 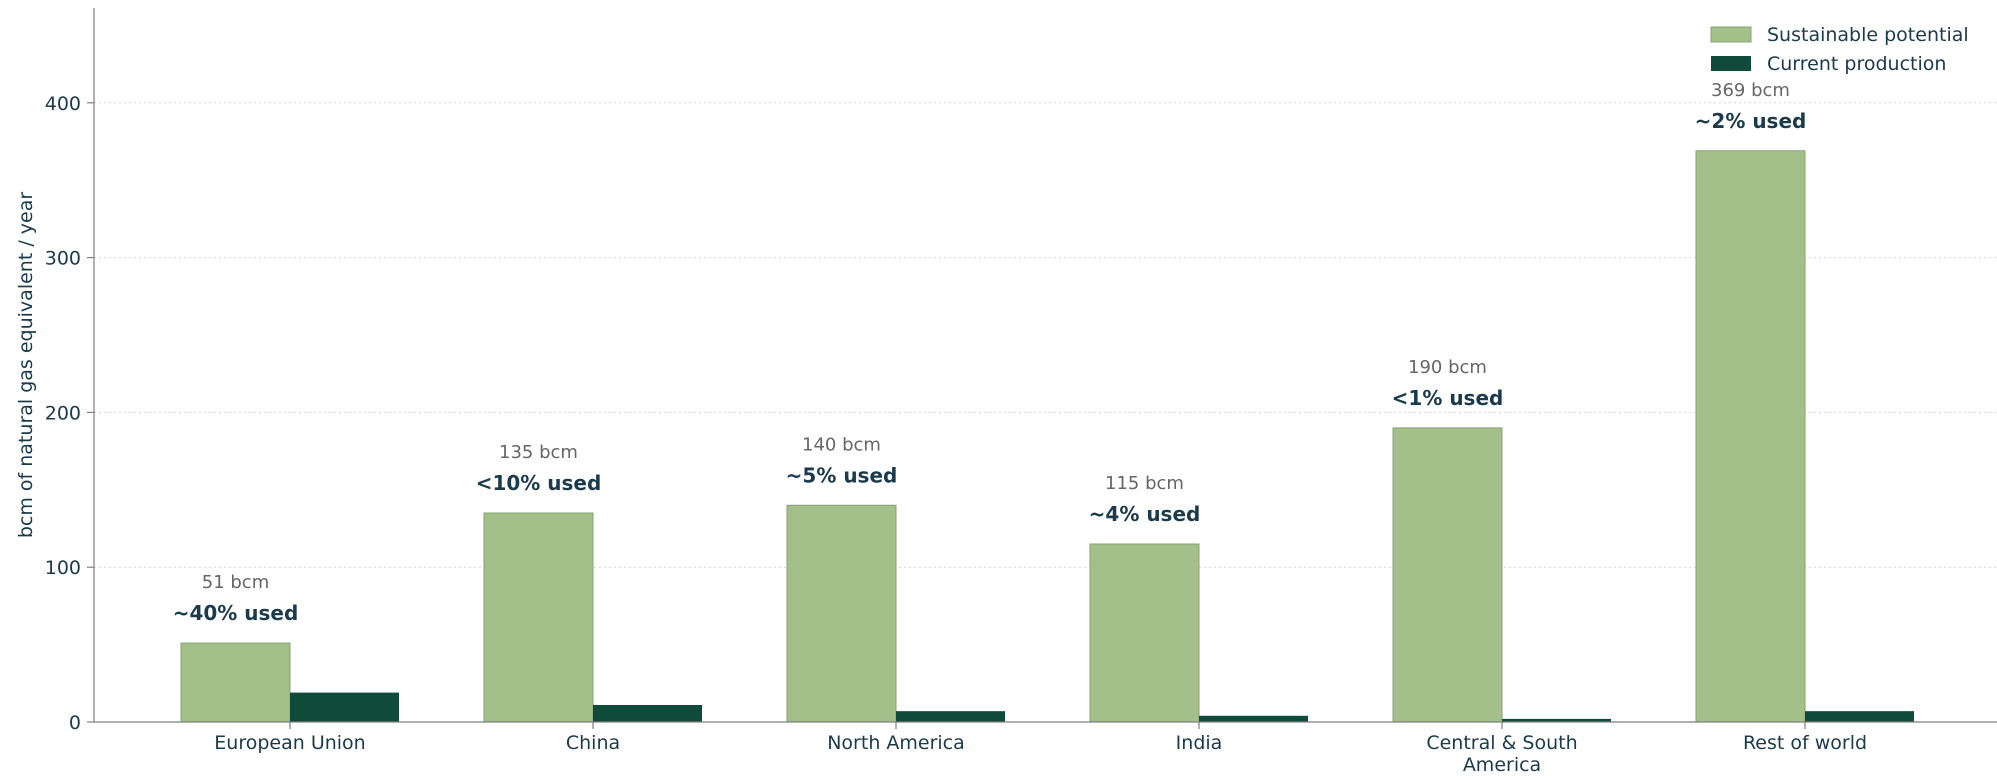 I want to click on y-axis-label: bcm of natural gas equivalent / year, so click(x=26, y=365).